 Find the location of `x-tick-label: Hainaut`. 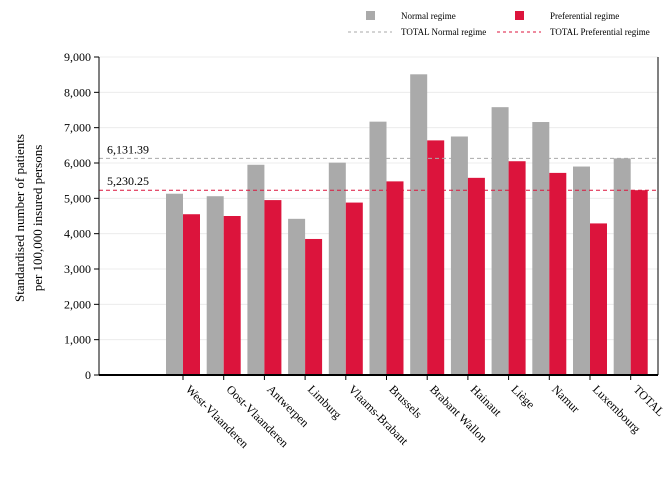

x-tick-label: Hainaut is located at coordinates (486, 400).